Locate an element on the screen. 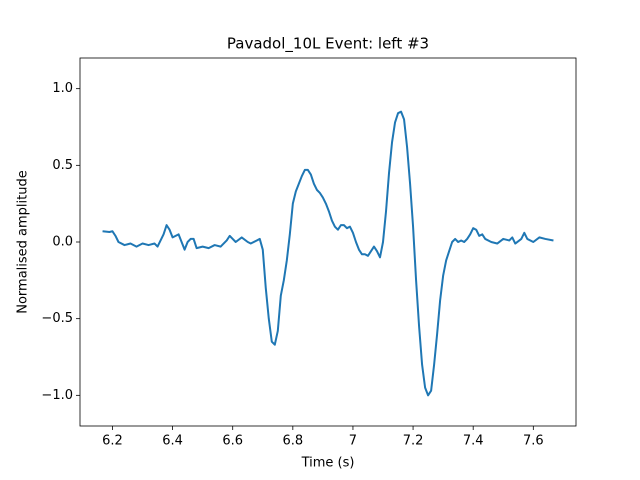 The image size is (640, 480). chart-title: Pavadol_10L Event: left #3 is located at coordinates (328, 44).